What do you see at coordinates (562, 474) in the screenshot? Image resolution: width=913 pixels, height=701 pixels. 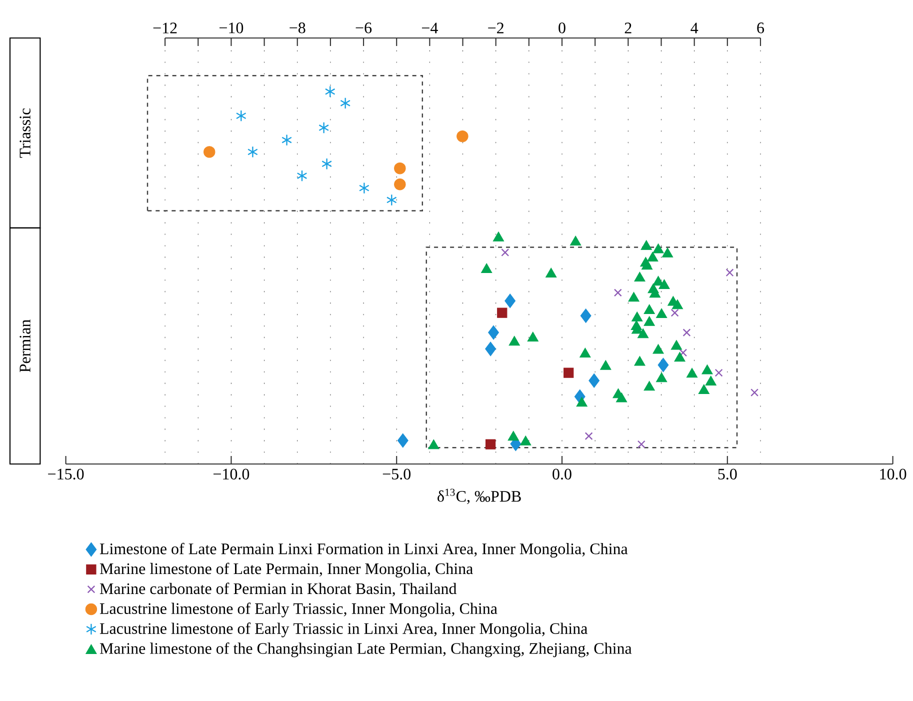 I see `x-tick-label: 0.0` at bounding box center [562, 474].